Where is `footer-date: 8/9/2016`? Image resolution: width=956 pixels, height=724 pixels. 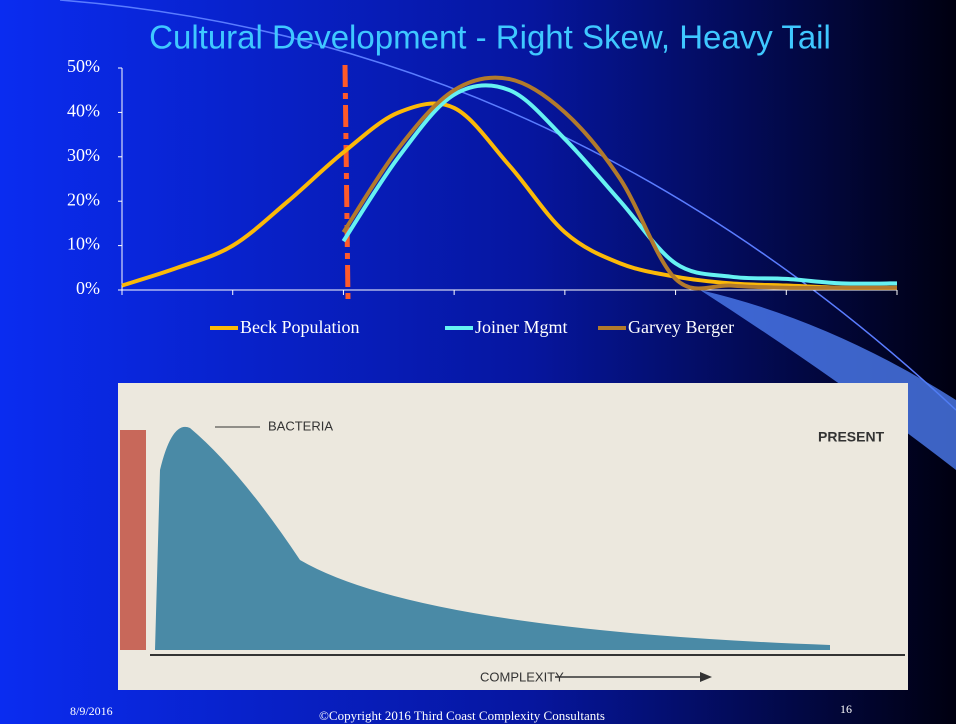 footer-date: 8/9/2016 is located at coordinates (91, 711).